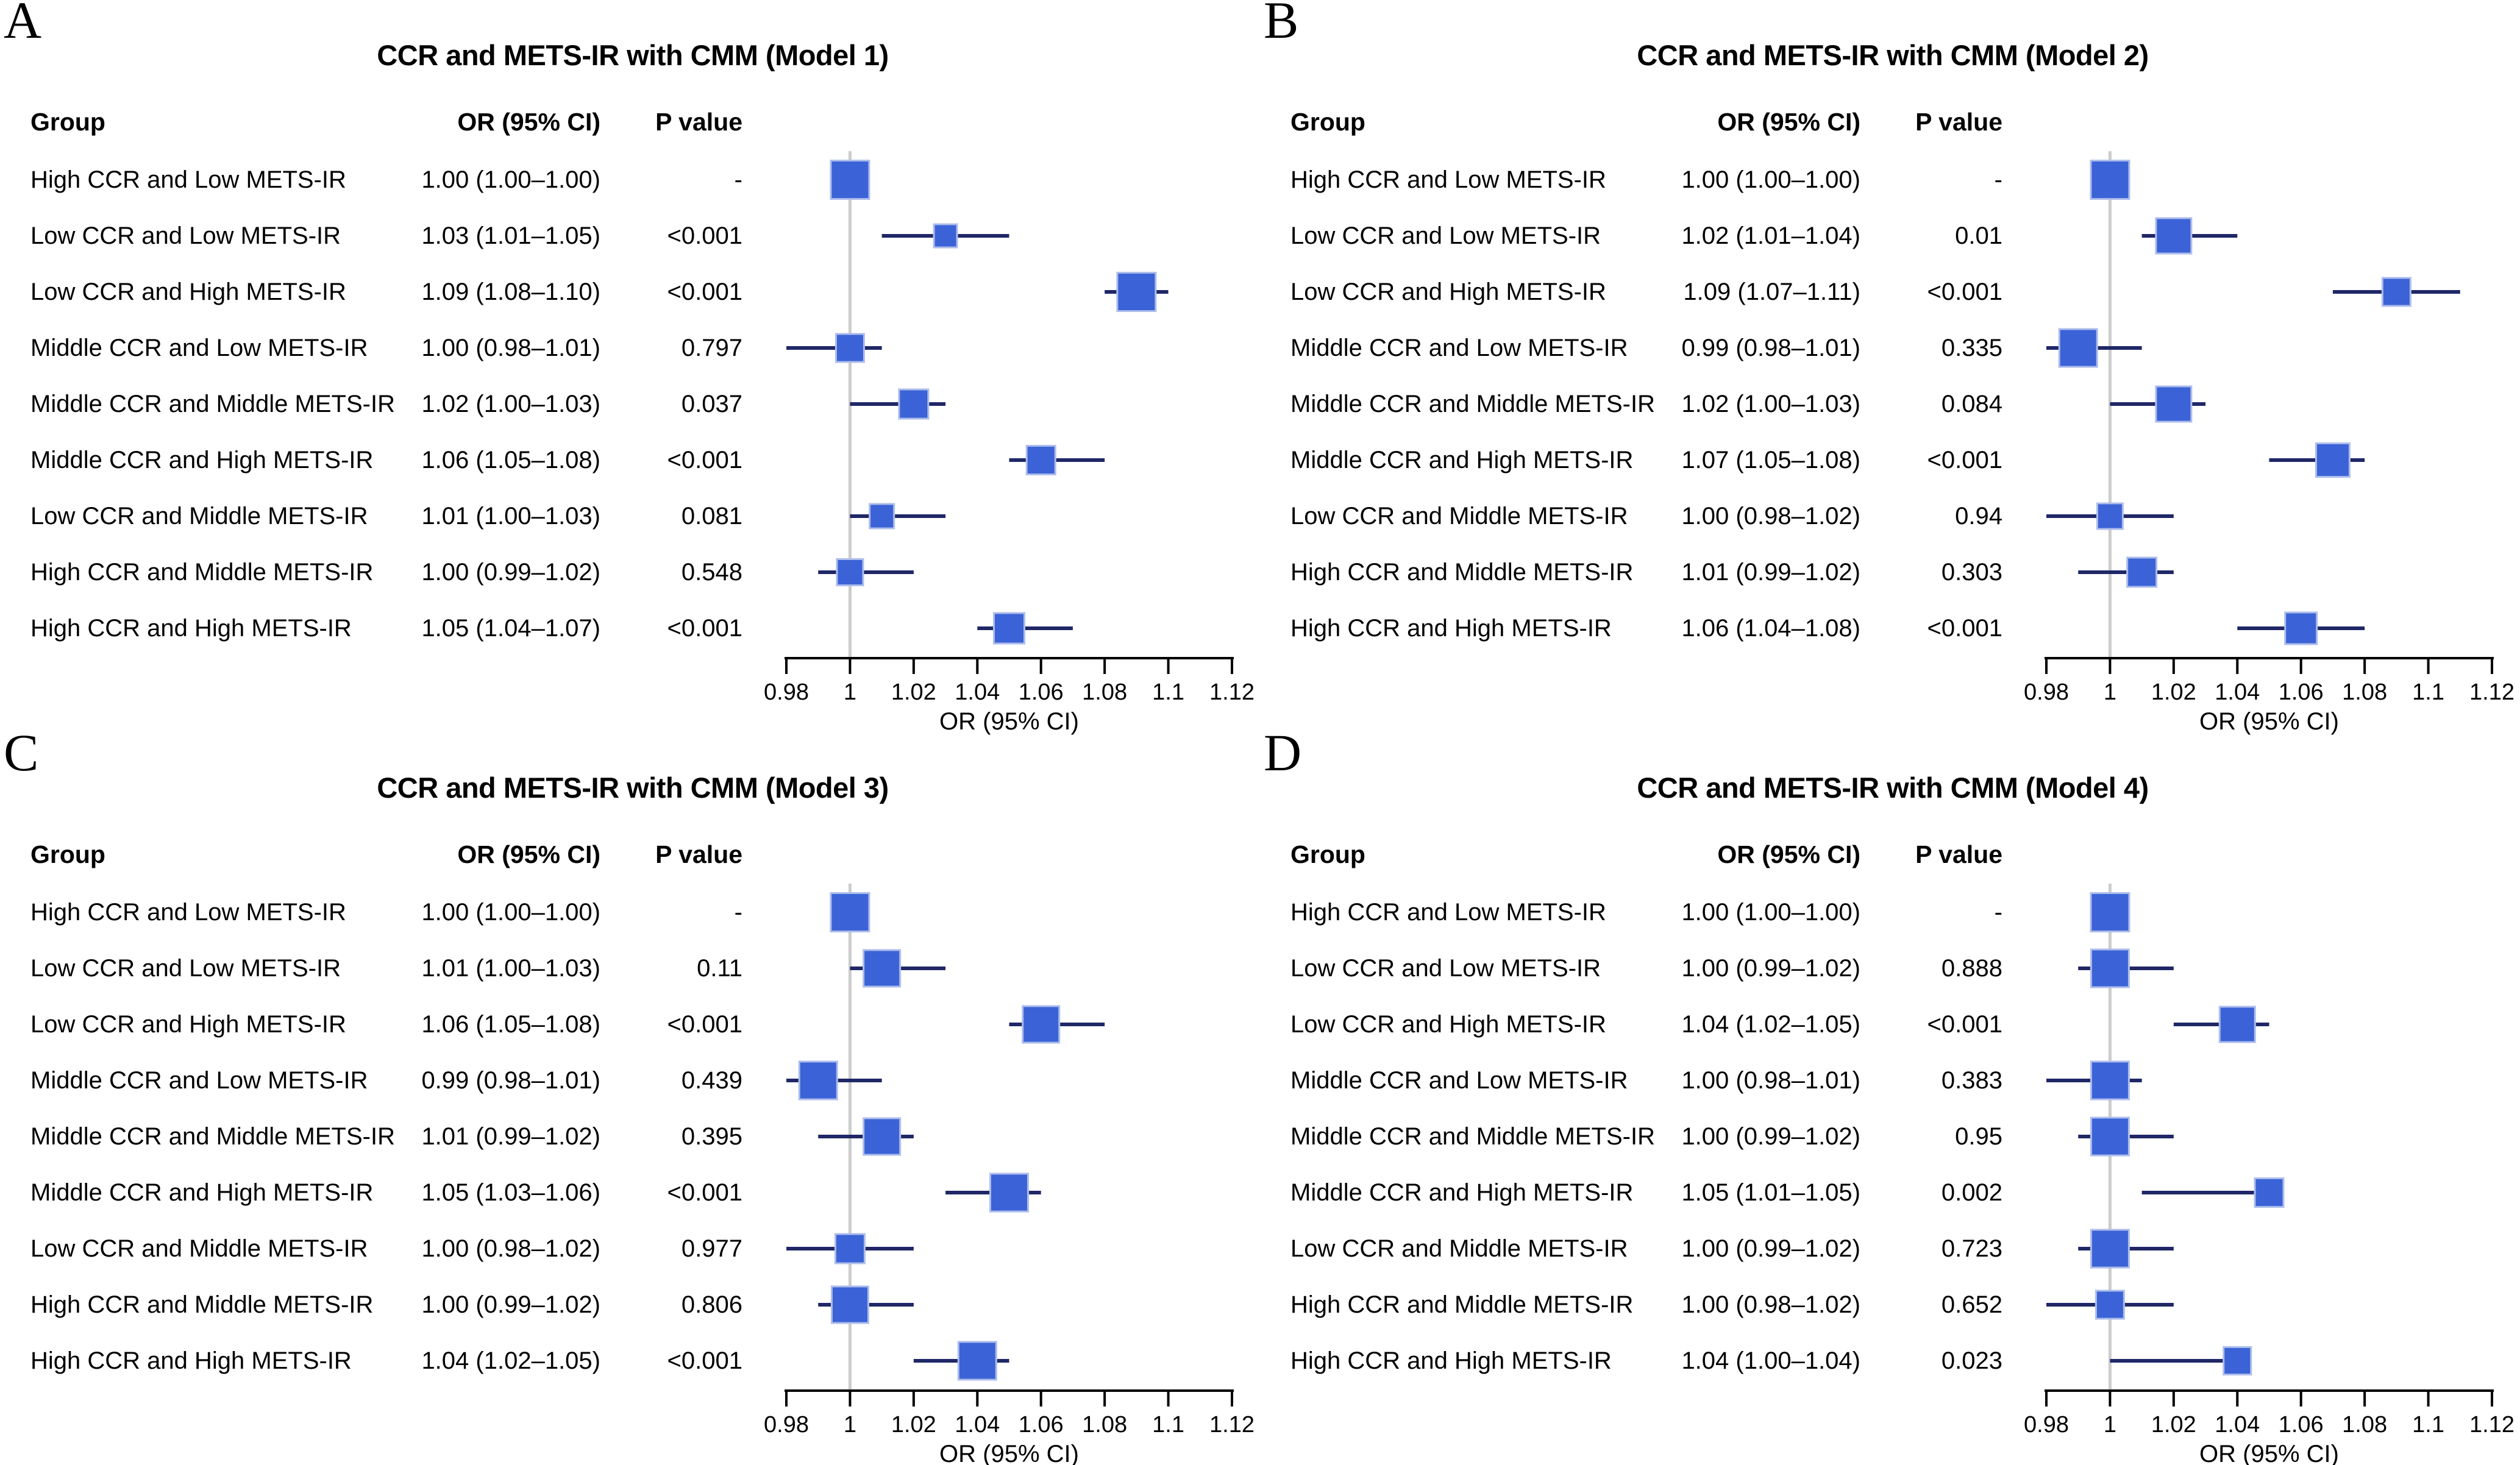  Describe the element at coordinates (738, 912) in the screenshot. I see `row-p-value: -` at that location.